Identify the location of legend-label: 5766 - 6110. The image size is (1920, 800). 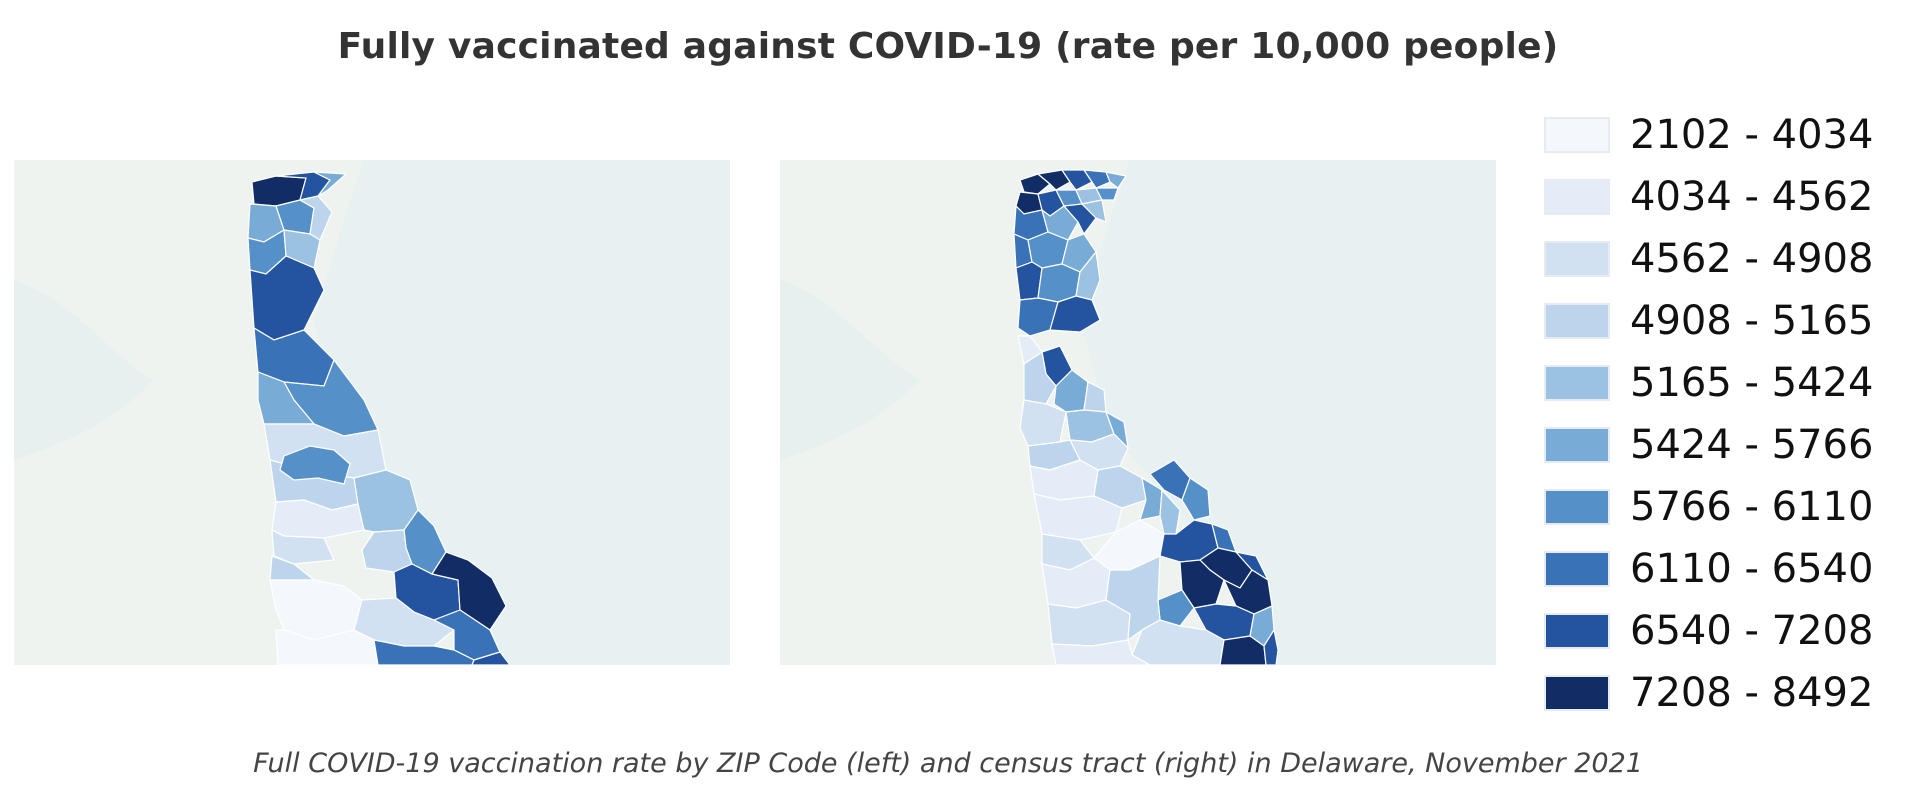
(1752, 507).